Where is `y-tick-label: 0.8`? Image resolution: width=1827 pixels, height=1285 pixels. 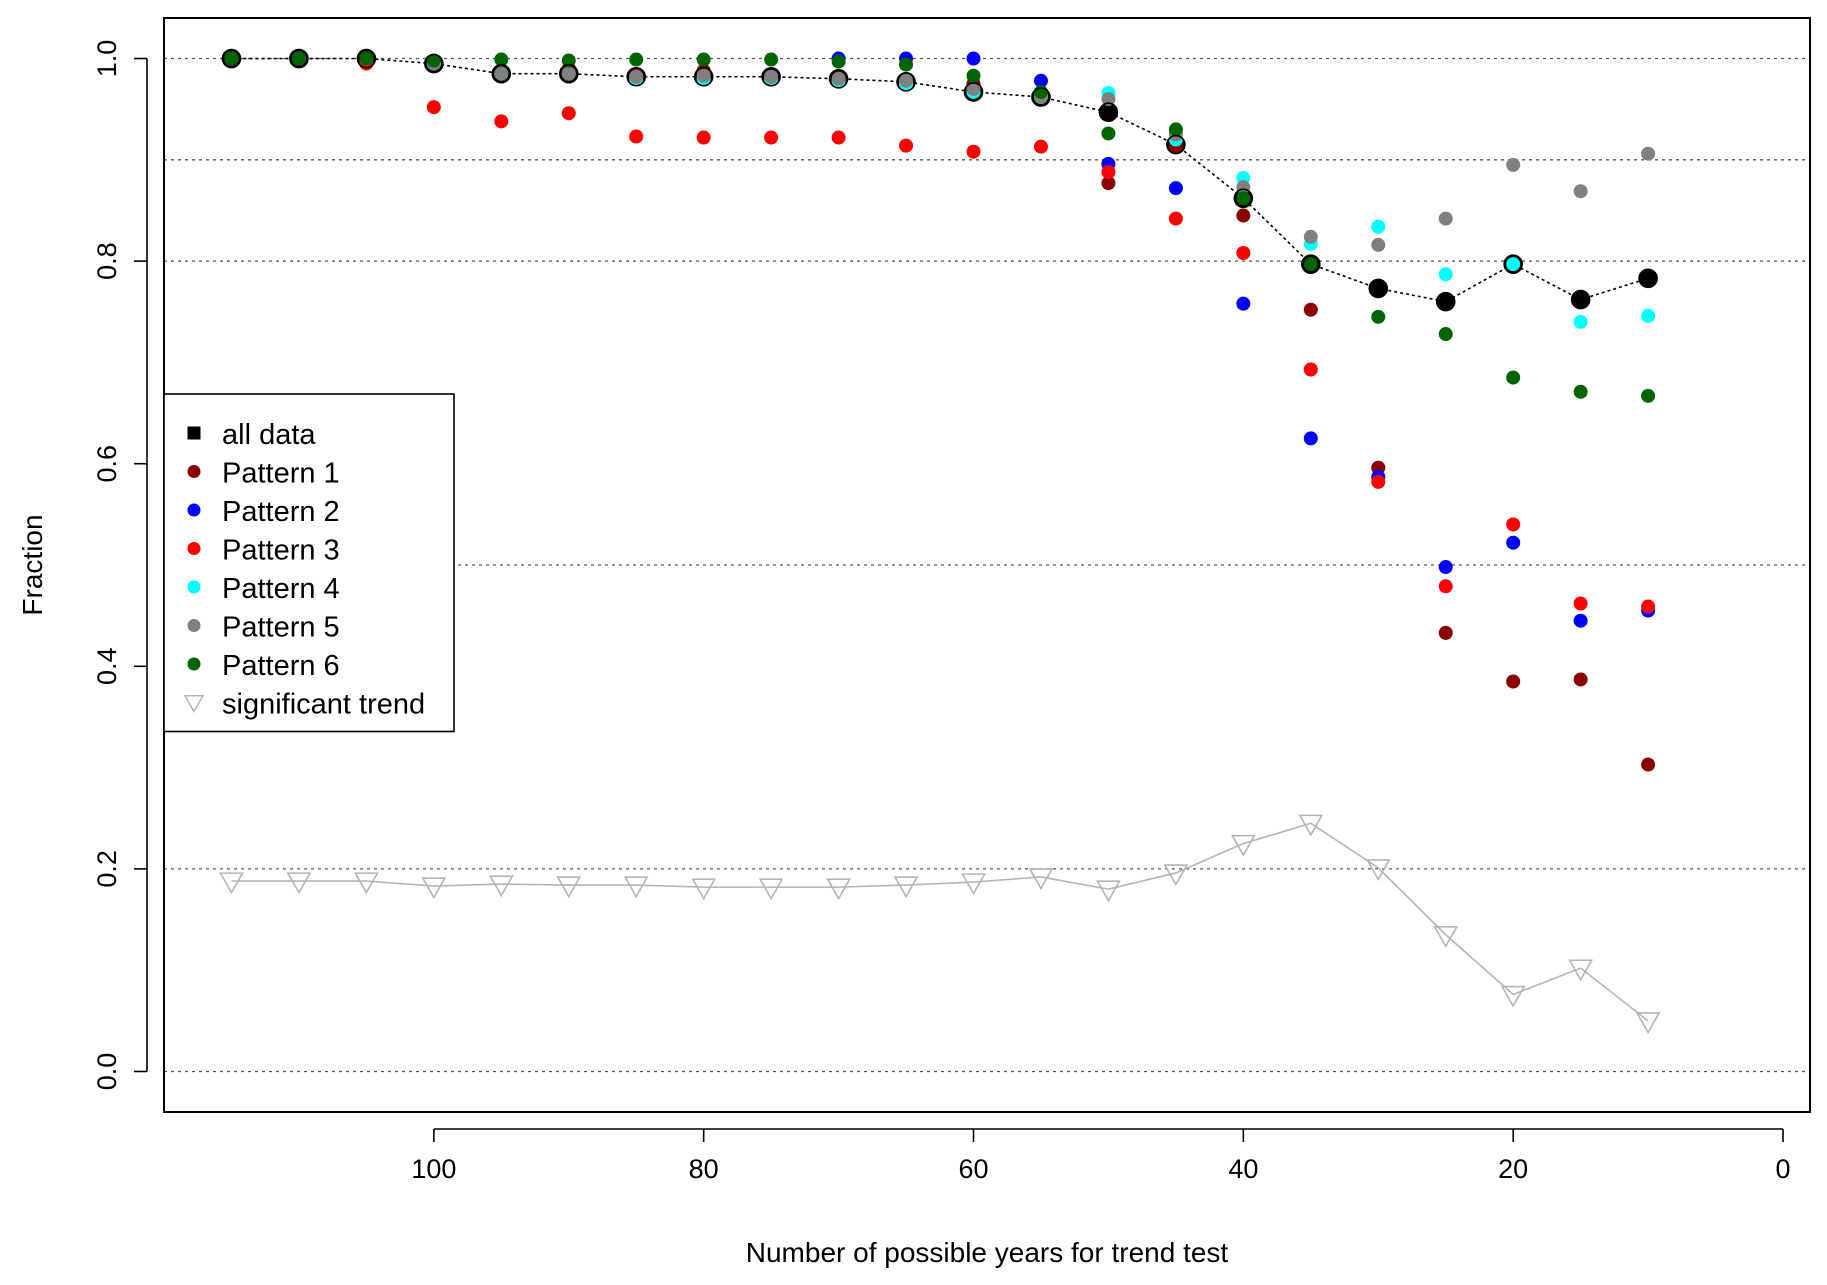
y-tick-label: 0.8 is located at coordinates (107, 261).